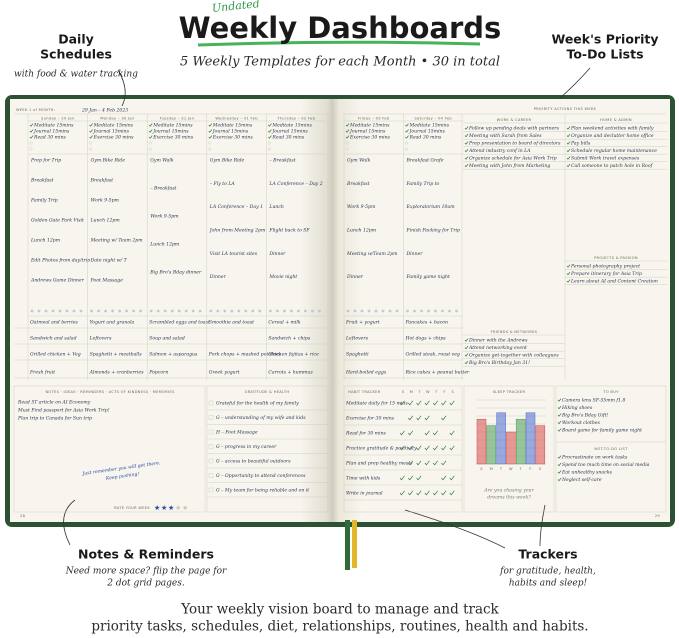 This screenshot has width=679, height=638. What do you see at coordinates (235, 7) in the screenshot?
I see `badge: Undated` at bounding box center [235, 7].